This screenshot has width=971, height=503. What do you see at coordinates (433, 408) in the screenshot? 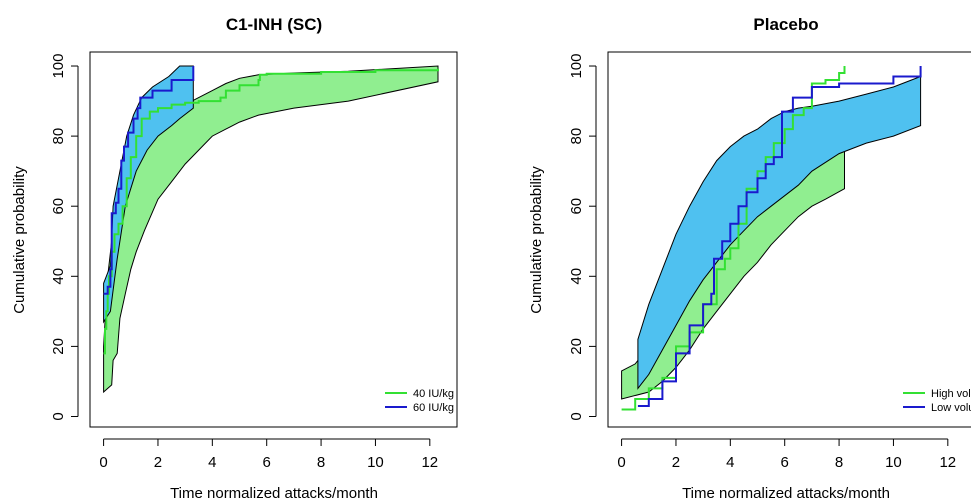
I see `legend-label: 60 IU/kg` at bounding box center [433, 408].